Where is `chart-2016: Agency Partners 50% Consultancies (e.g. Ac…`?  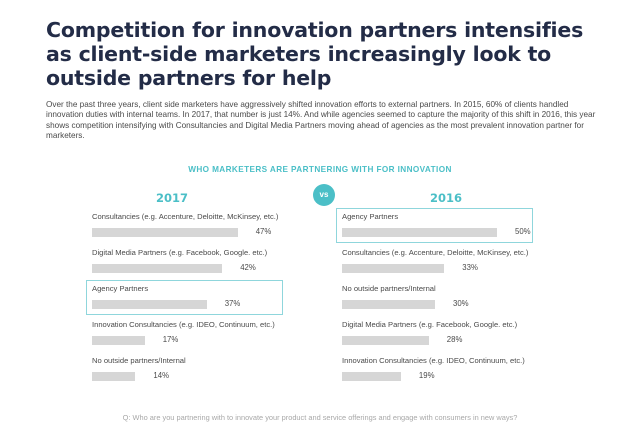 chart-2016: Agency Partners 50% Consultancies (e.g. Ac… is located at coordinates (441, 295).